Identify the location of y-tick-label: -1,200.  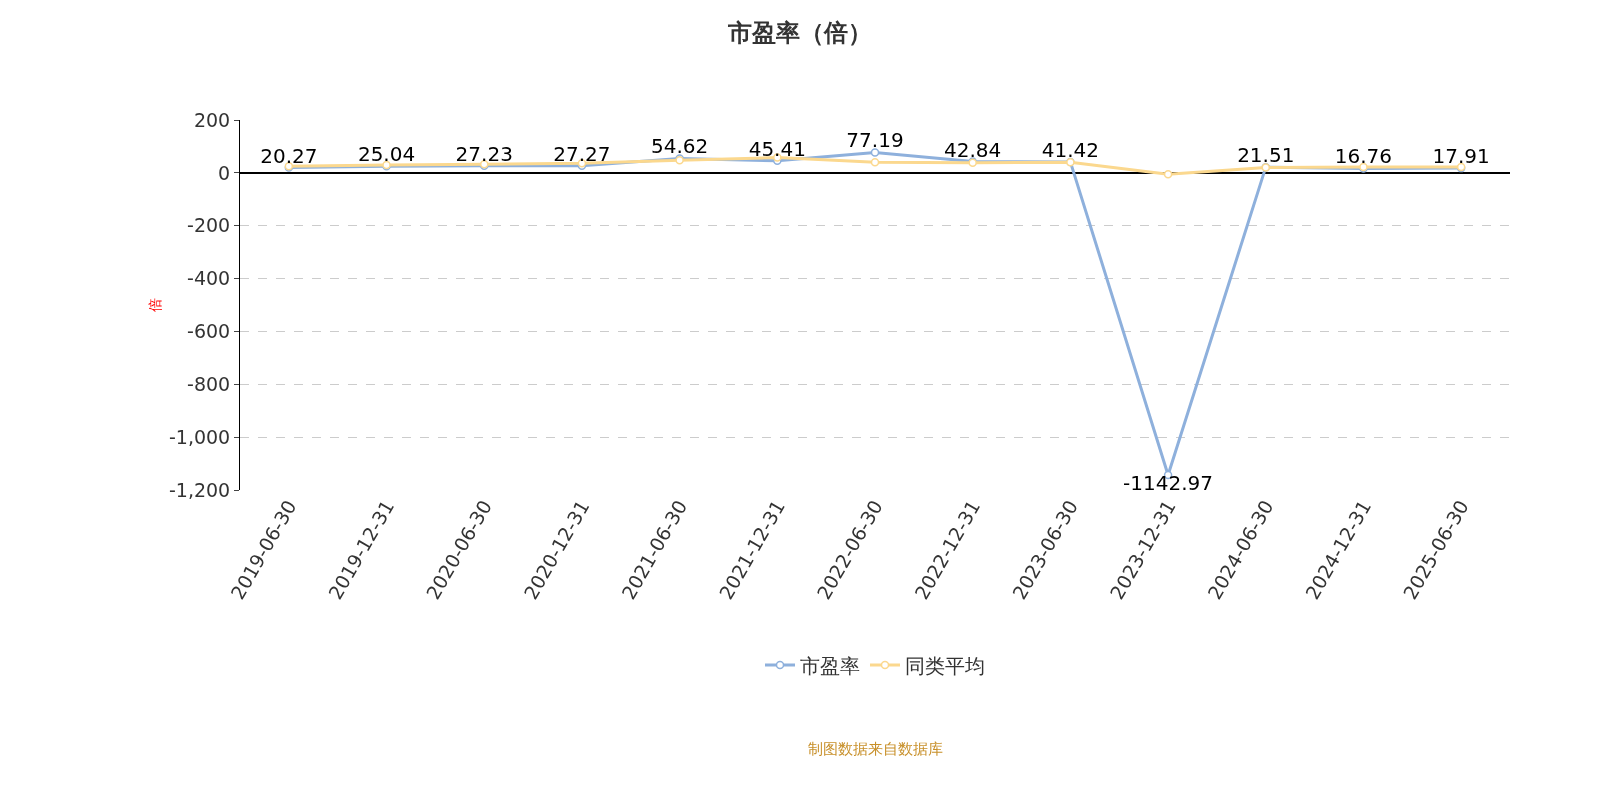
(199, 489).